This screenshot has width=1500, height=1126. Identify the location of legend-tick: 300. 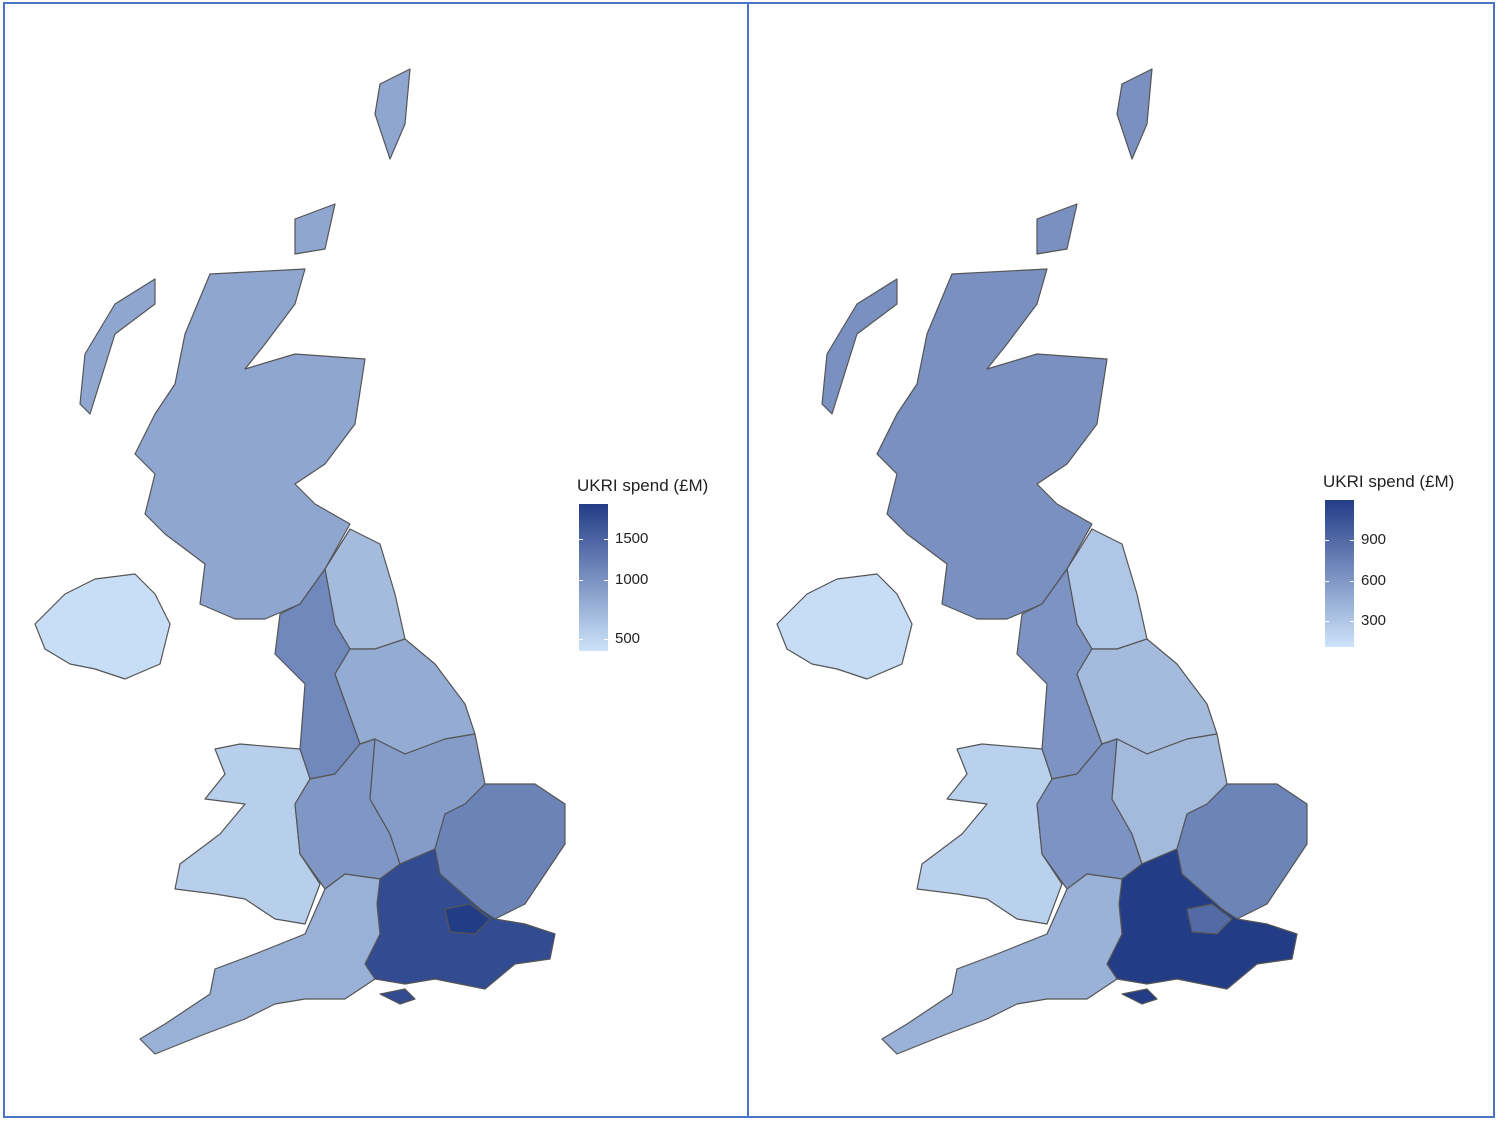
(1374, 620).